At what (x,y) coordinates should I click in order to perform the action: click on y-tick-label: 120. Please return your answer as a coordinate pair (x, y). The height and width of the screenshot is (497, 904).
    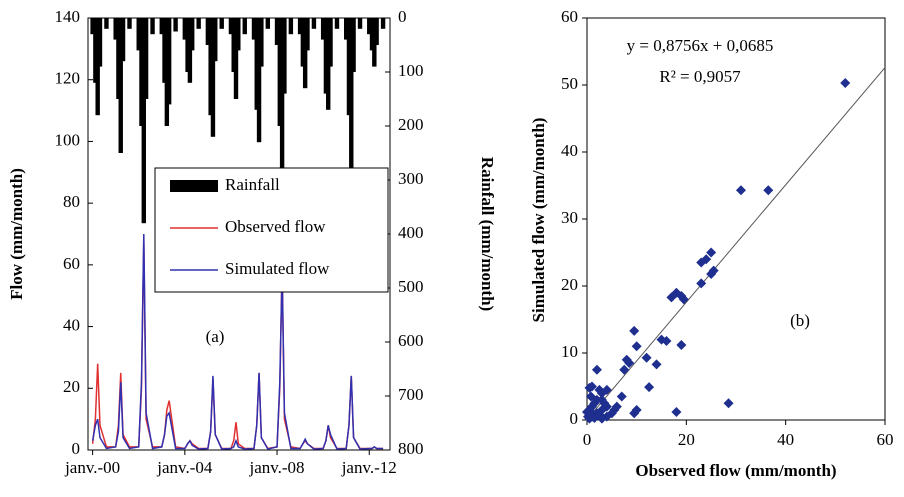
    Looking at the image, I should click on (68, 78).